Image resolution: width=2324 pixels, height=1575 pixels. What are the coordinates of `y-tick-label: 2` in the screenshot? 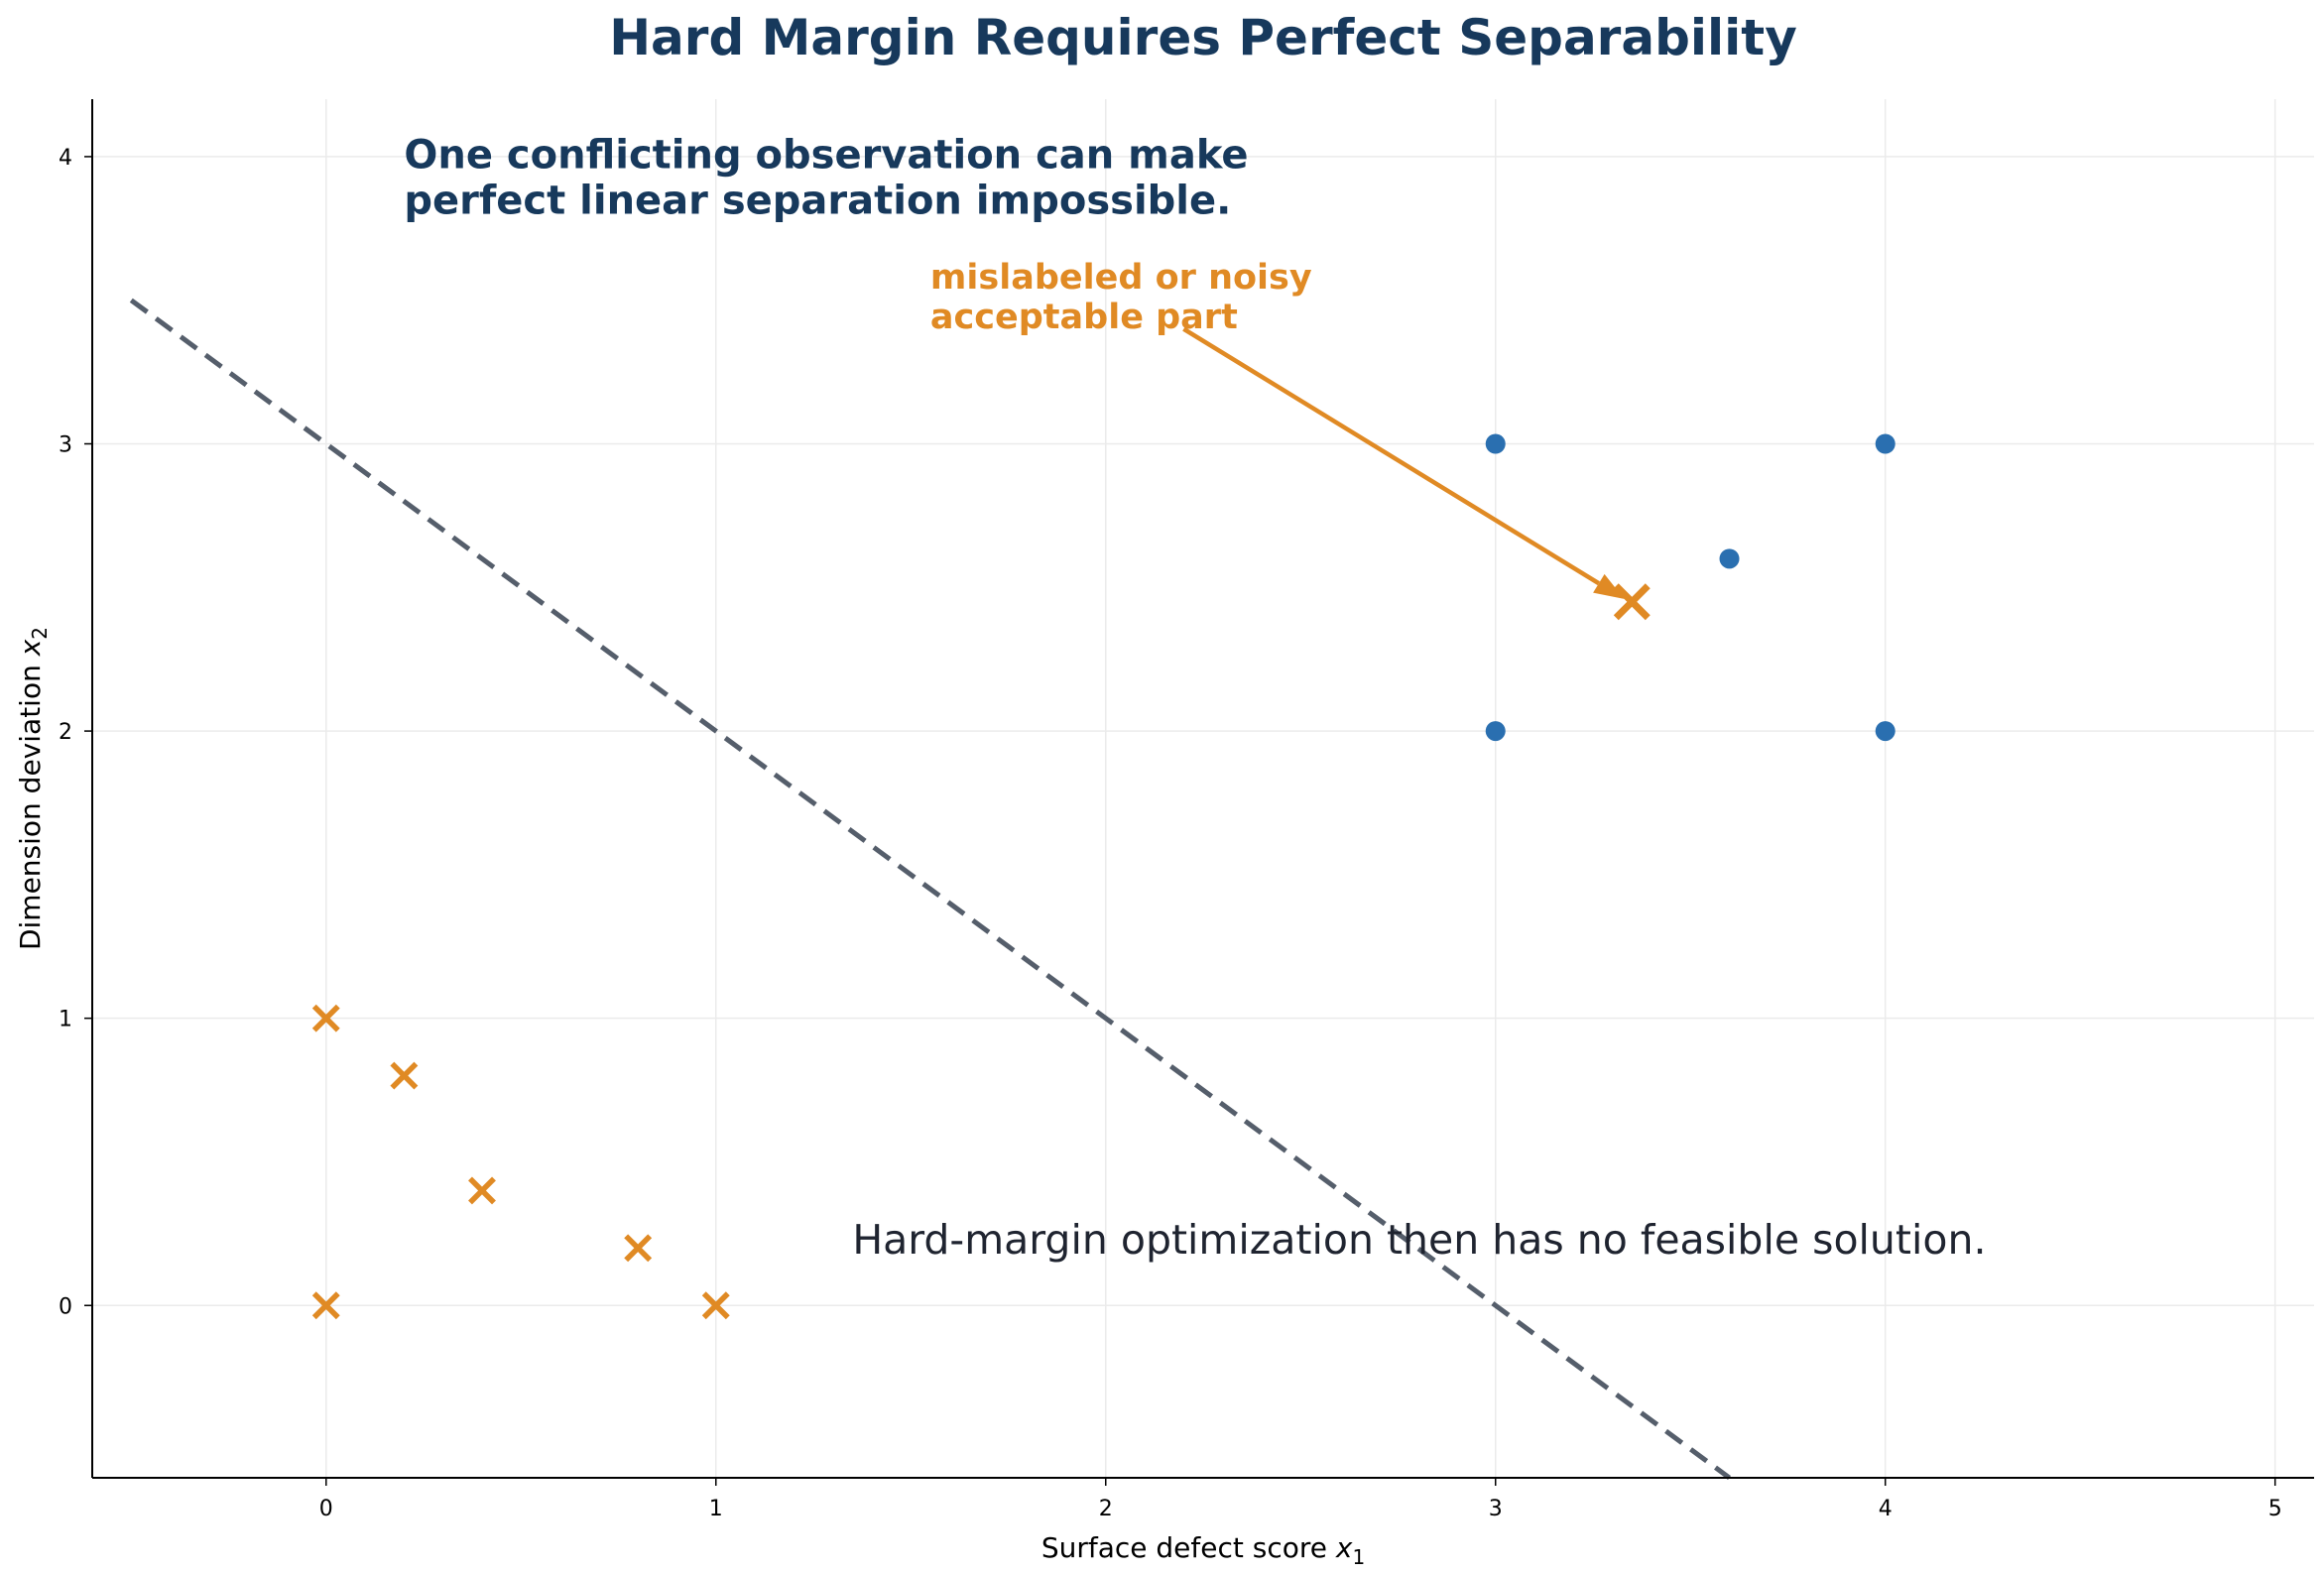 It's located at (66, 732).